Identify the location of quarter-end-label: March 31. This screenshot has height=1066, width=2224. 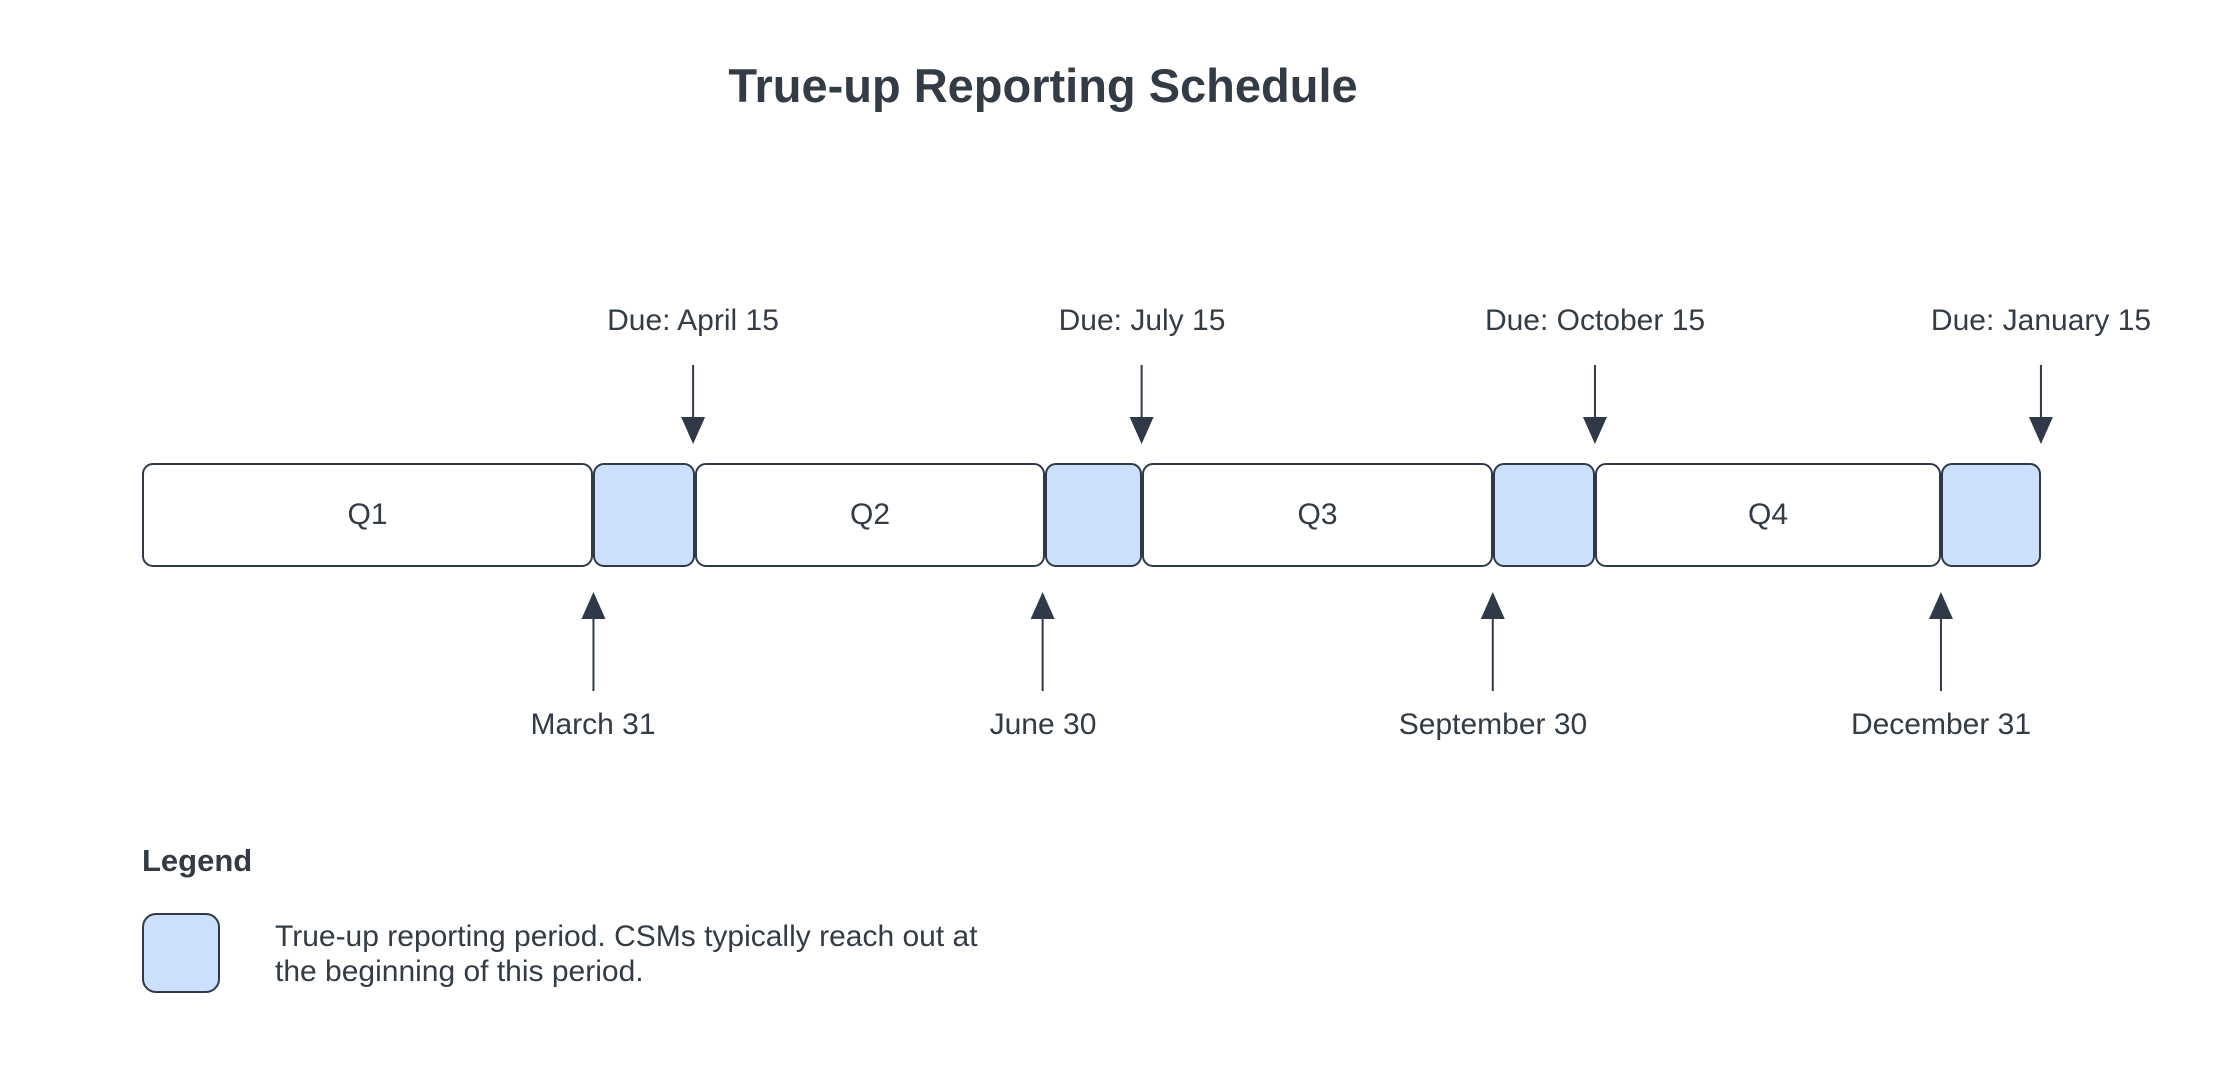
(593, 724).